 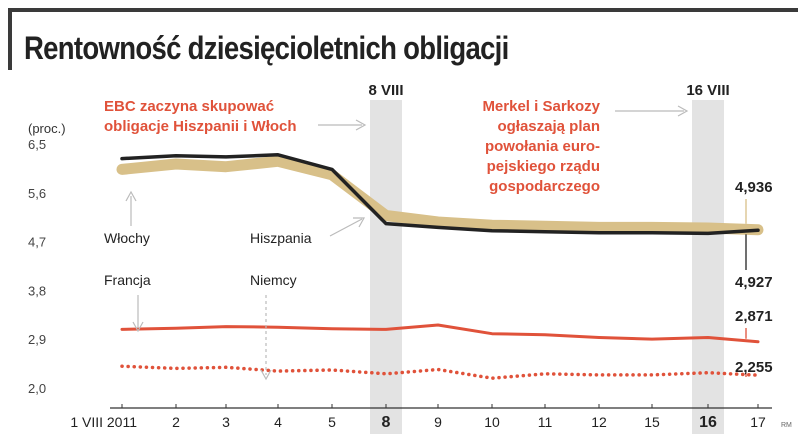 What do you see at coordinates (403, 10) in the screenshot?
I see `frame-top-rule` at bounding box center [403, 10].